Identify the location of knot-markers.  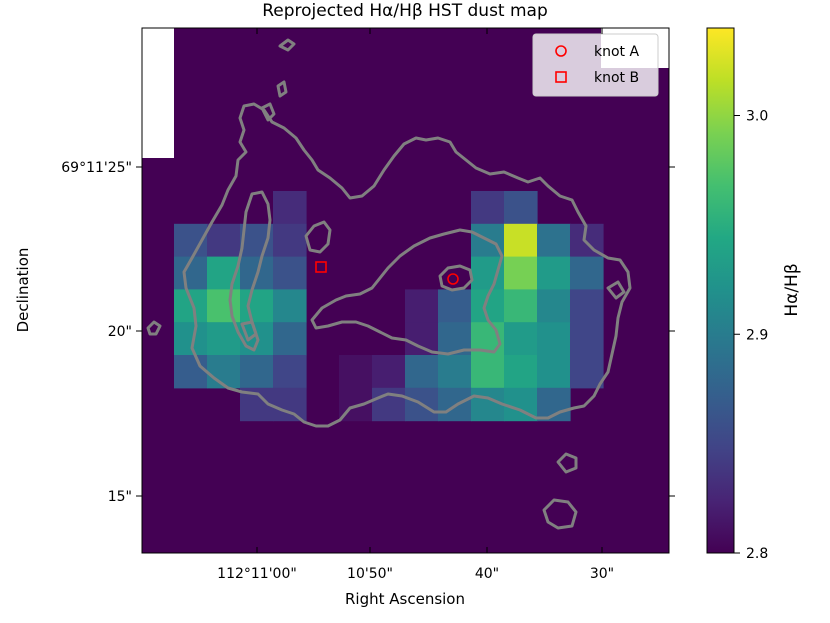
(387, 273).